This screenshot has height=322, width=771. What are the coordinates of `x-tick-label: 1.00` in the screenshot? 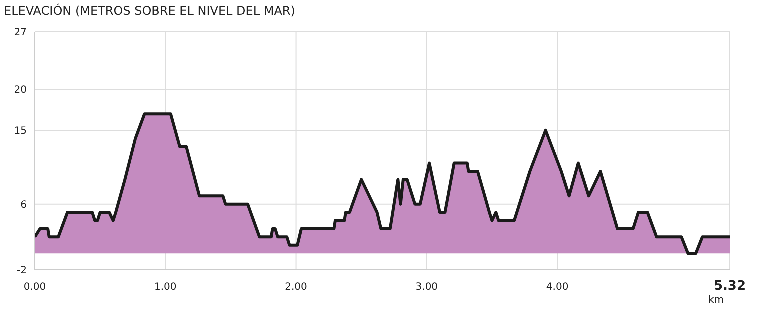 It's located at (165, 287).